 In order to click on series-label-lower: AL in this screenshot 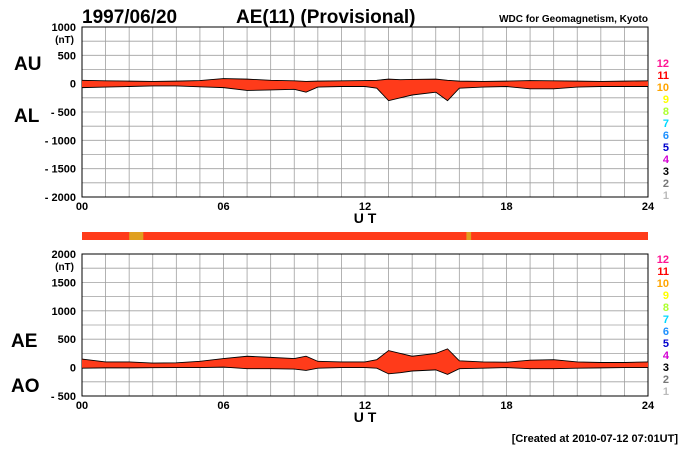, I will do `click(27, 116)`.